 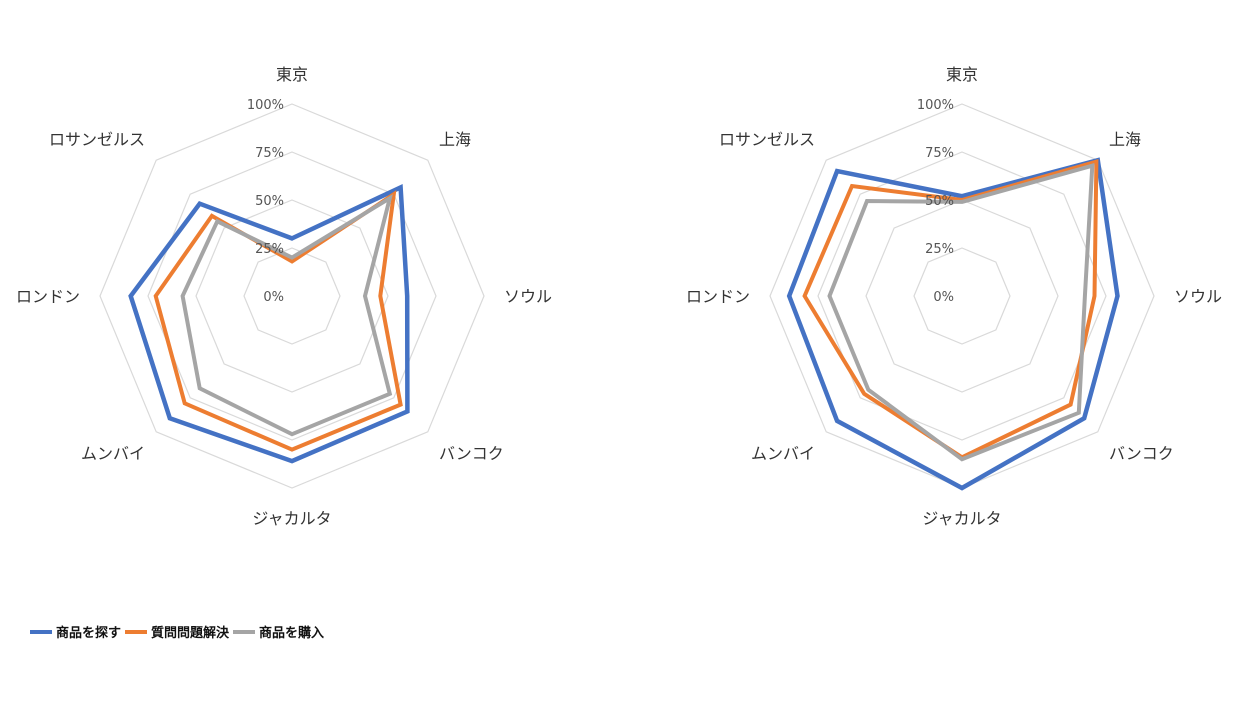 I want to click on series-solve-line, so click(x=278, y=321).